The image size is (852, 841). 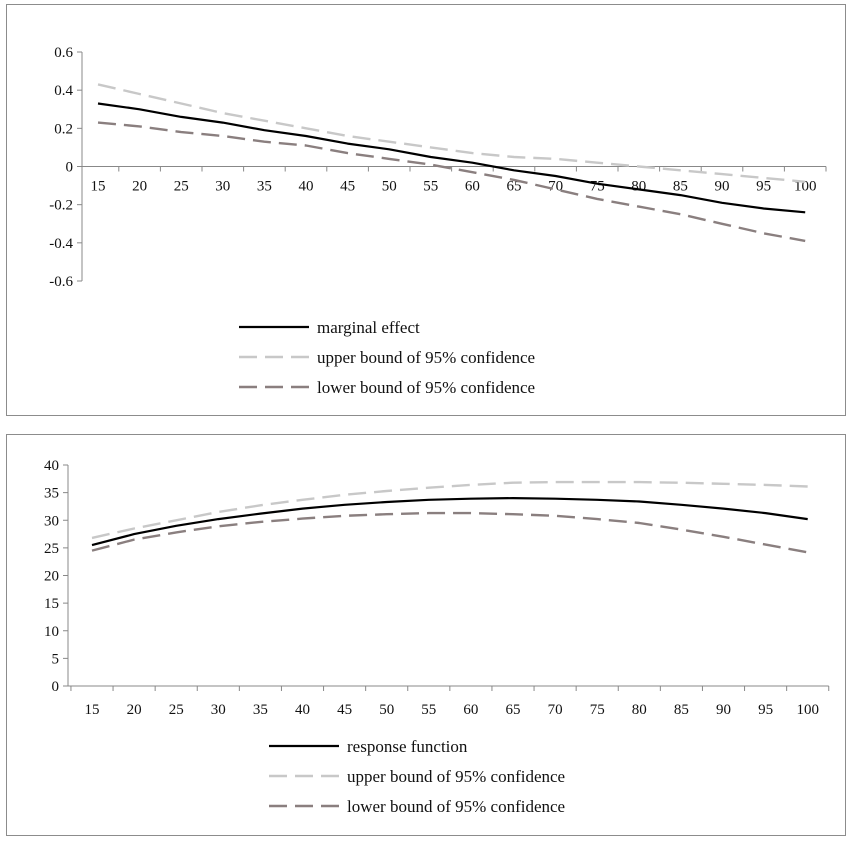 I want to click on y-tick-label: -0.6, so click(x=61, y=282).